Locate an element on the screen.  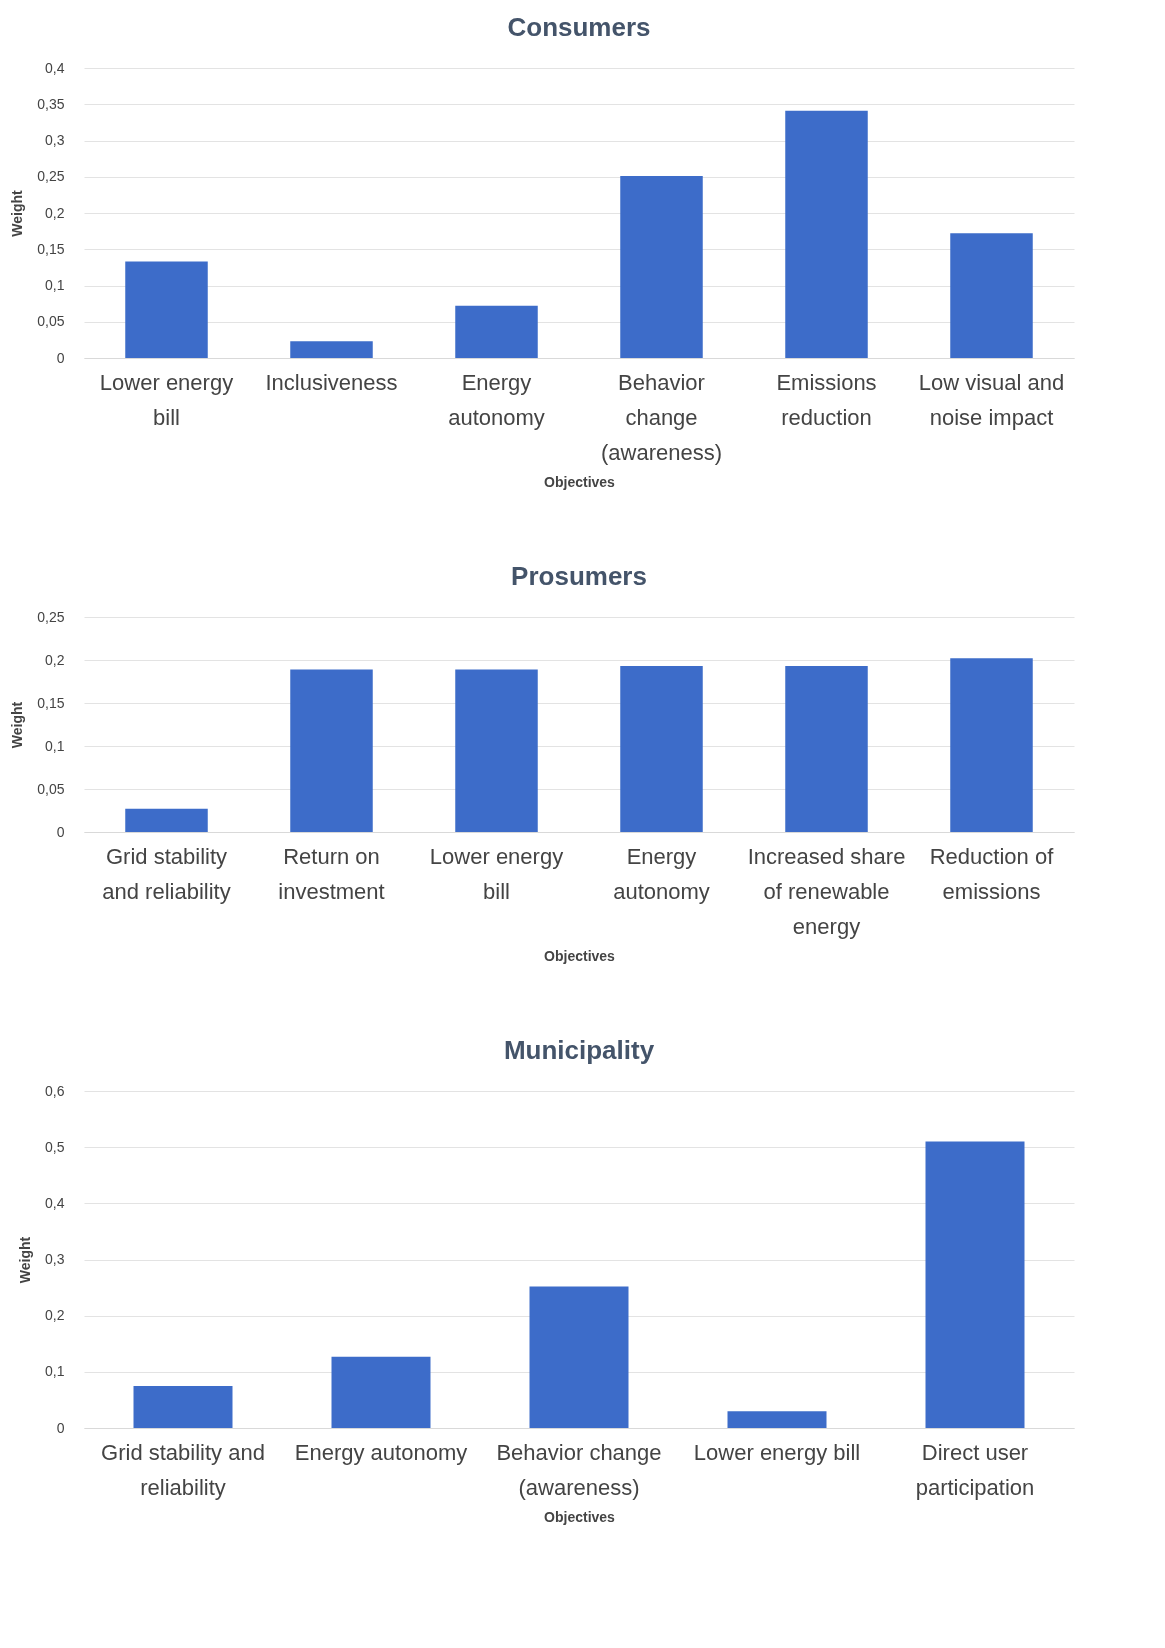
x-tick-label: Return on investment is located at coordinates (331, 873).